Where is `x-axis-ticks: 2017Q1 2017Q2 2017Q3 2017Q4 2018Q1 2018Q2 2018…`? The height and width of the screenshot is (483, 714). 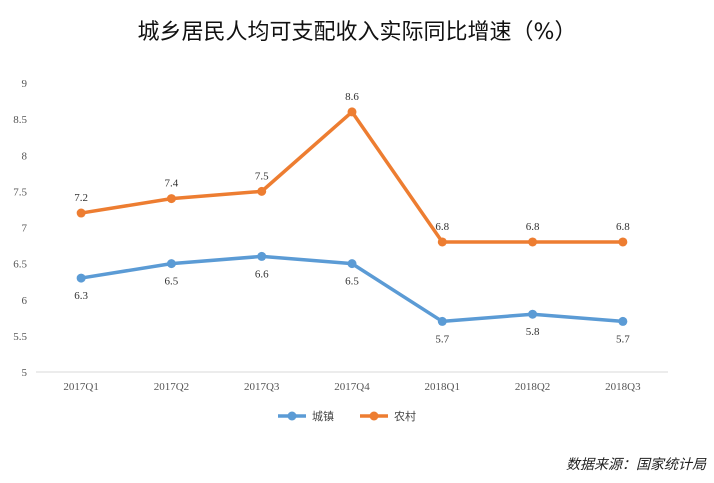 x-axis-ticks: 2017Q1 2017Q2 2017Q3 2017Q4 2018Q1 2018Q2 2018… is located at coordinates (352, 387).